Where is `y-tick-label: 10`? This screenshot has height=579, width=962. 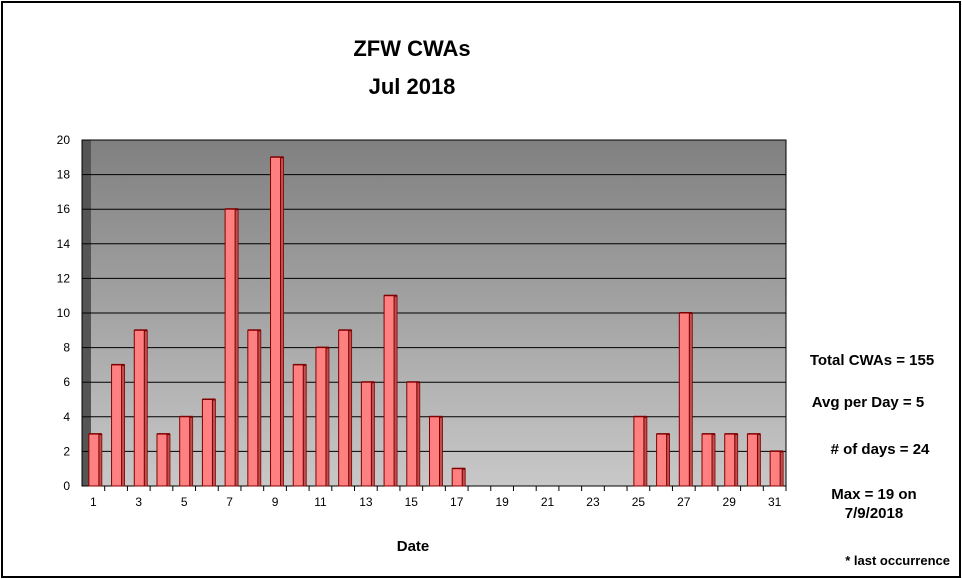 y-tick-label: 10 is located at coordinates (64, 313).